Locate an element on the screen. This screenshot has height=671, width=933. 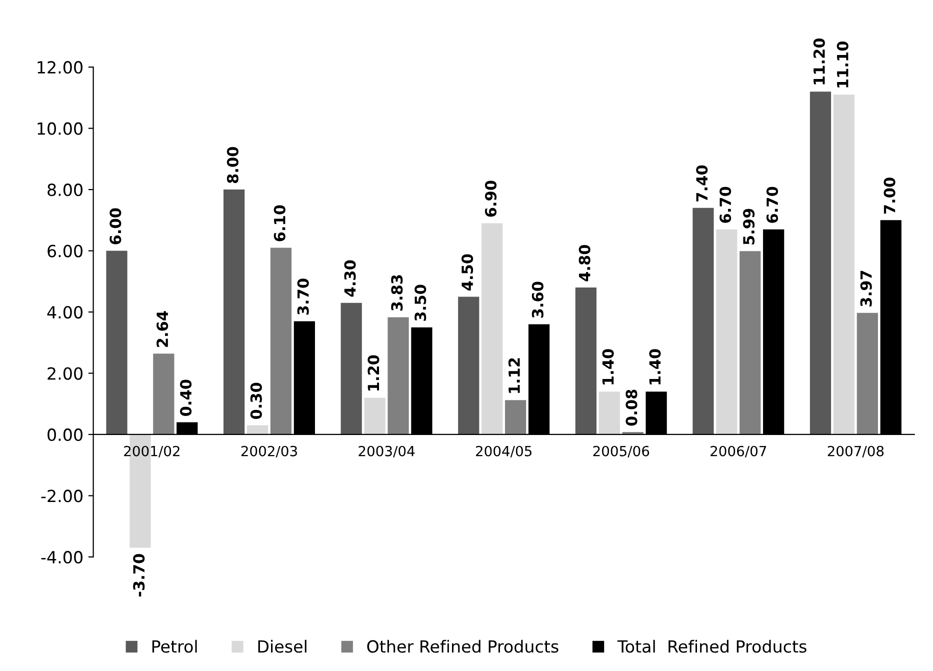
legend-label: Total Refined Products is located at coordinates (711, 646).